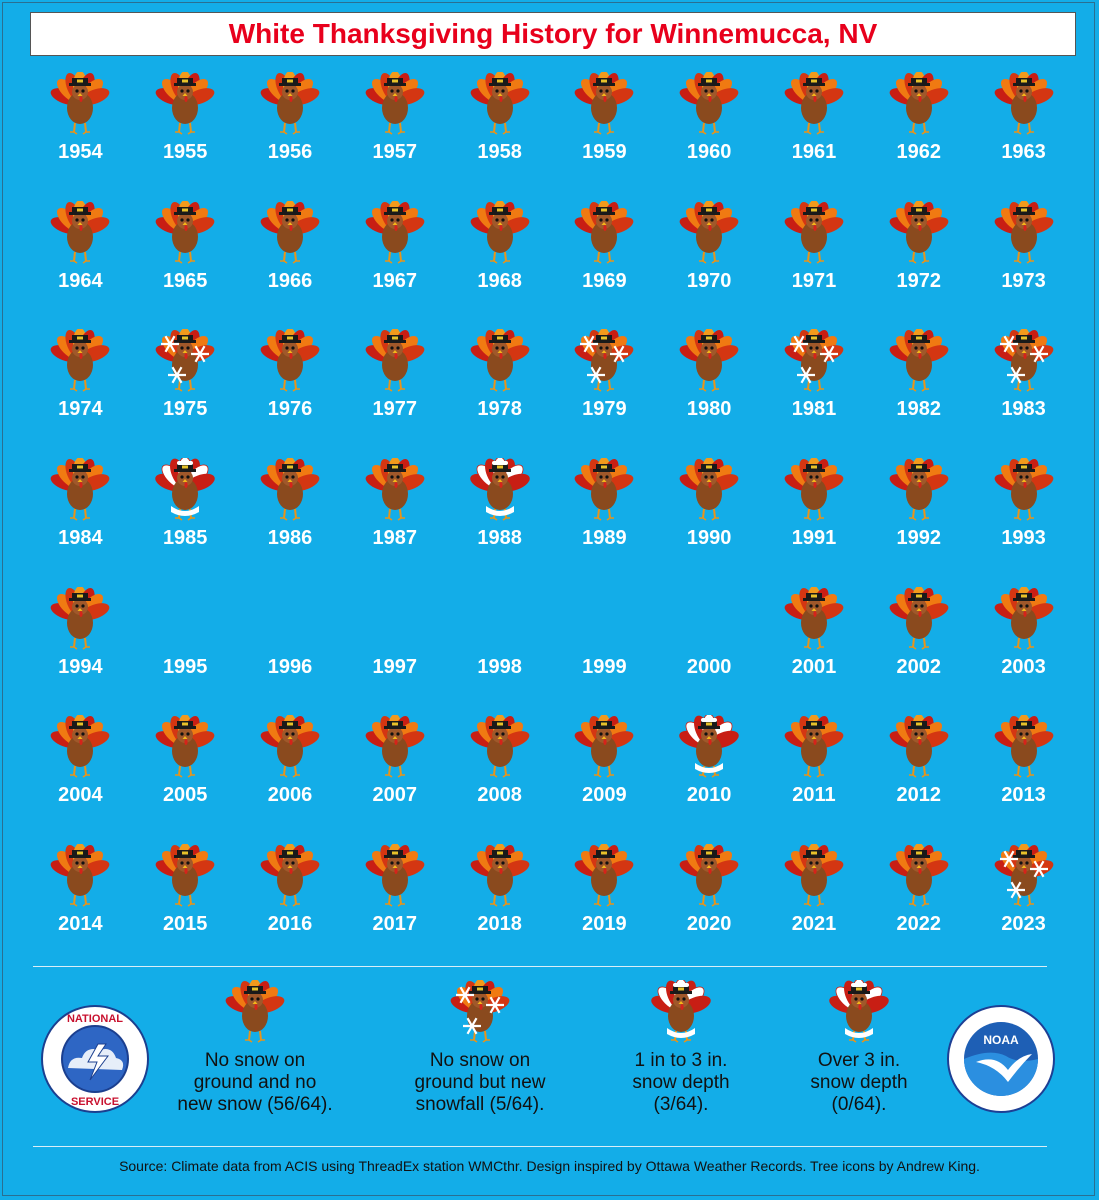 This screenshot has width=1099, height=1200. I want to click on year-label: 1955, so click(185, 152).